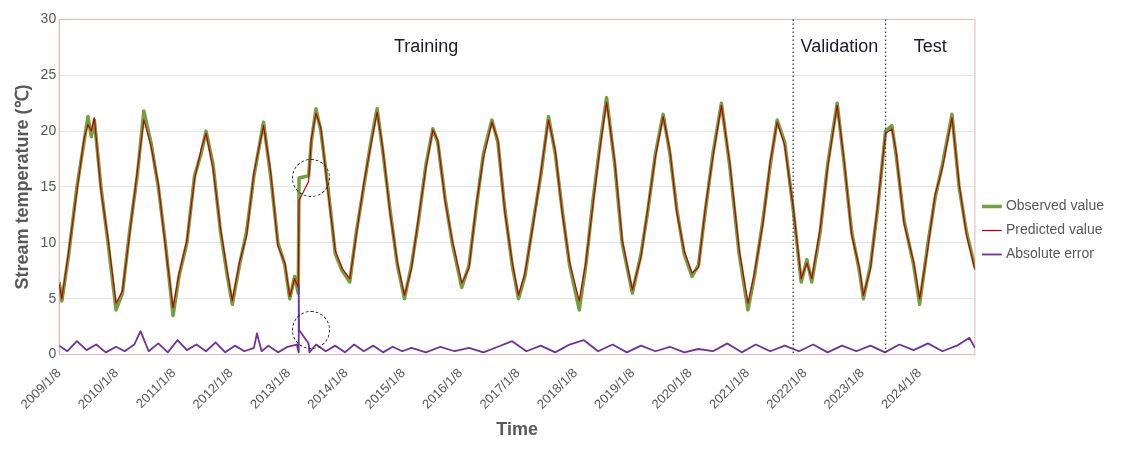  Describe the element at coordinates (839, 46) in the screenshot. I see `annotation: Validation` at that location.